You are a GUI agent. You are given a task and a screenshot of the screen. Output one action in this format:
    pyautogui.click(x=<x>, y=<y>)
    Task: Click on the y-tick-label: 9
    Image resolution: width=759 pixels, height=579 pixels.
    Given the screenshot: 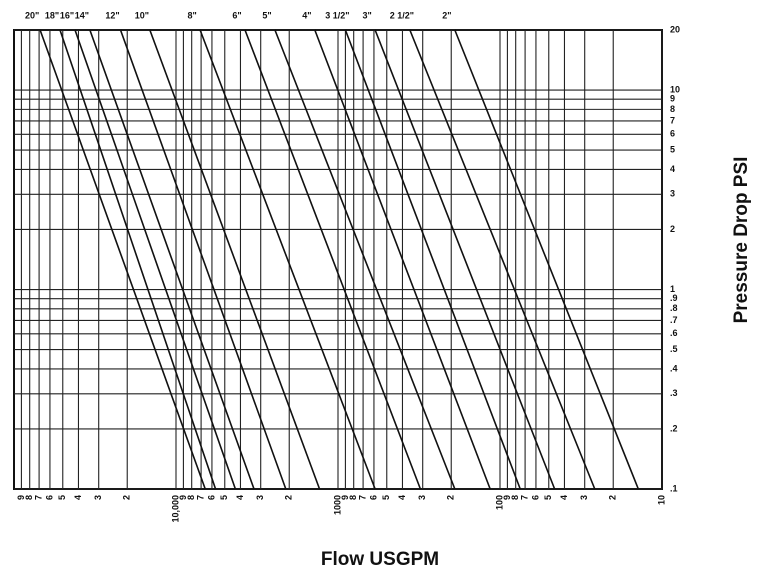 What is the action you would take?
    pyautogui.click(x=672, y=99)
    